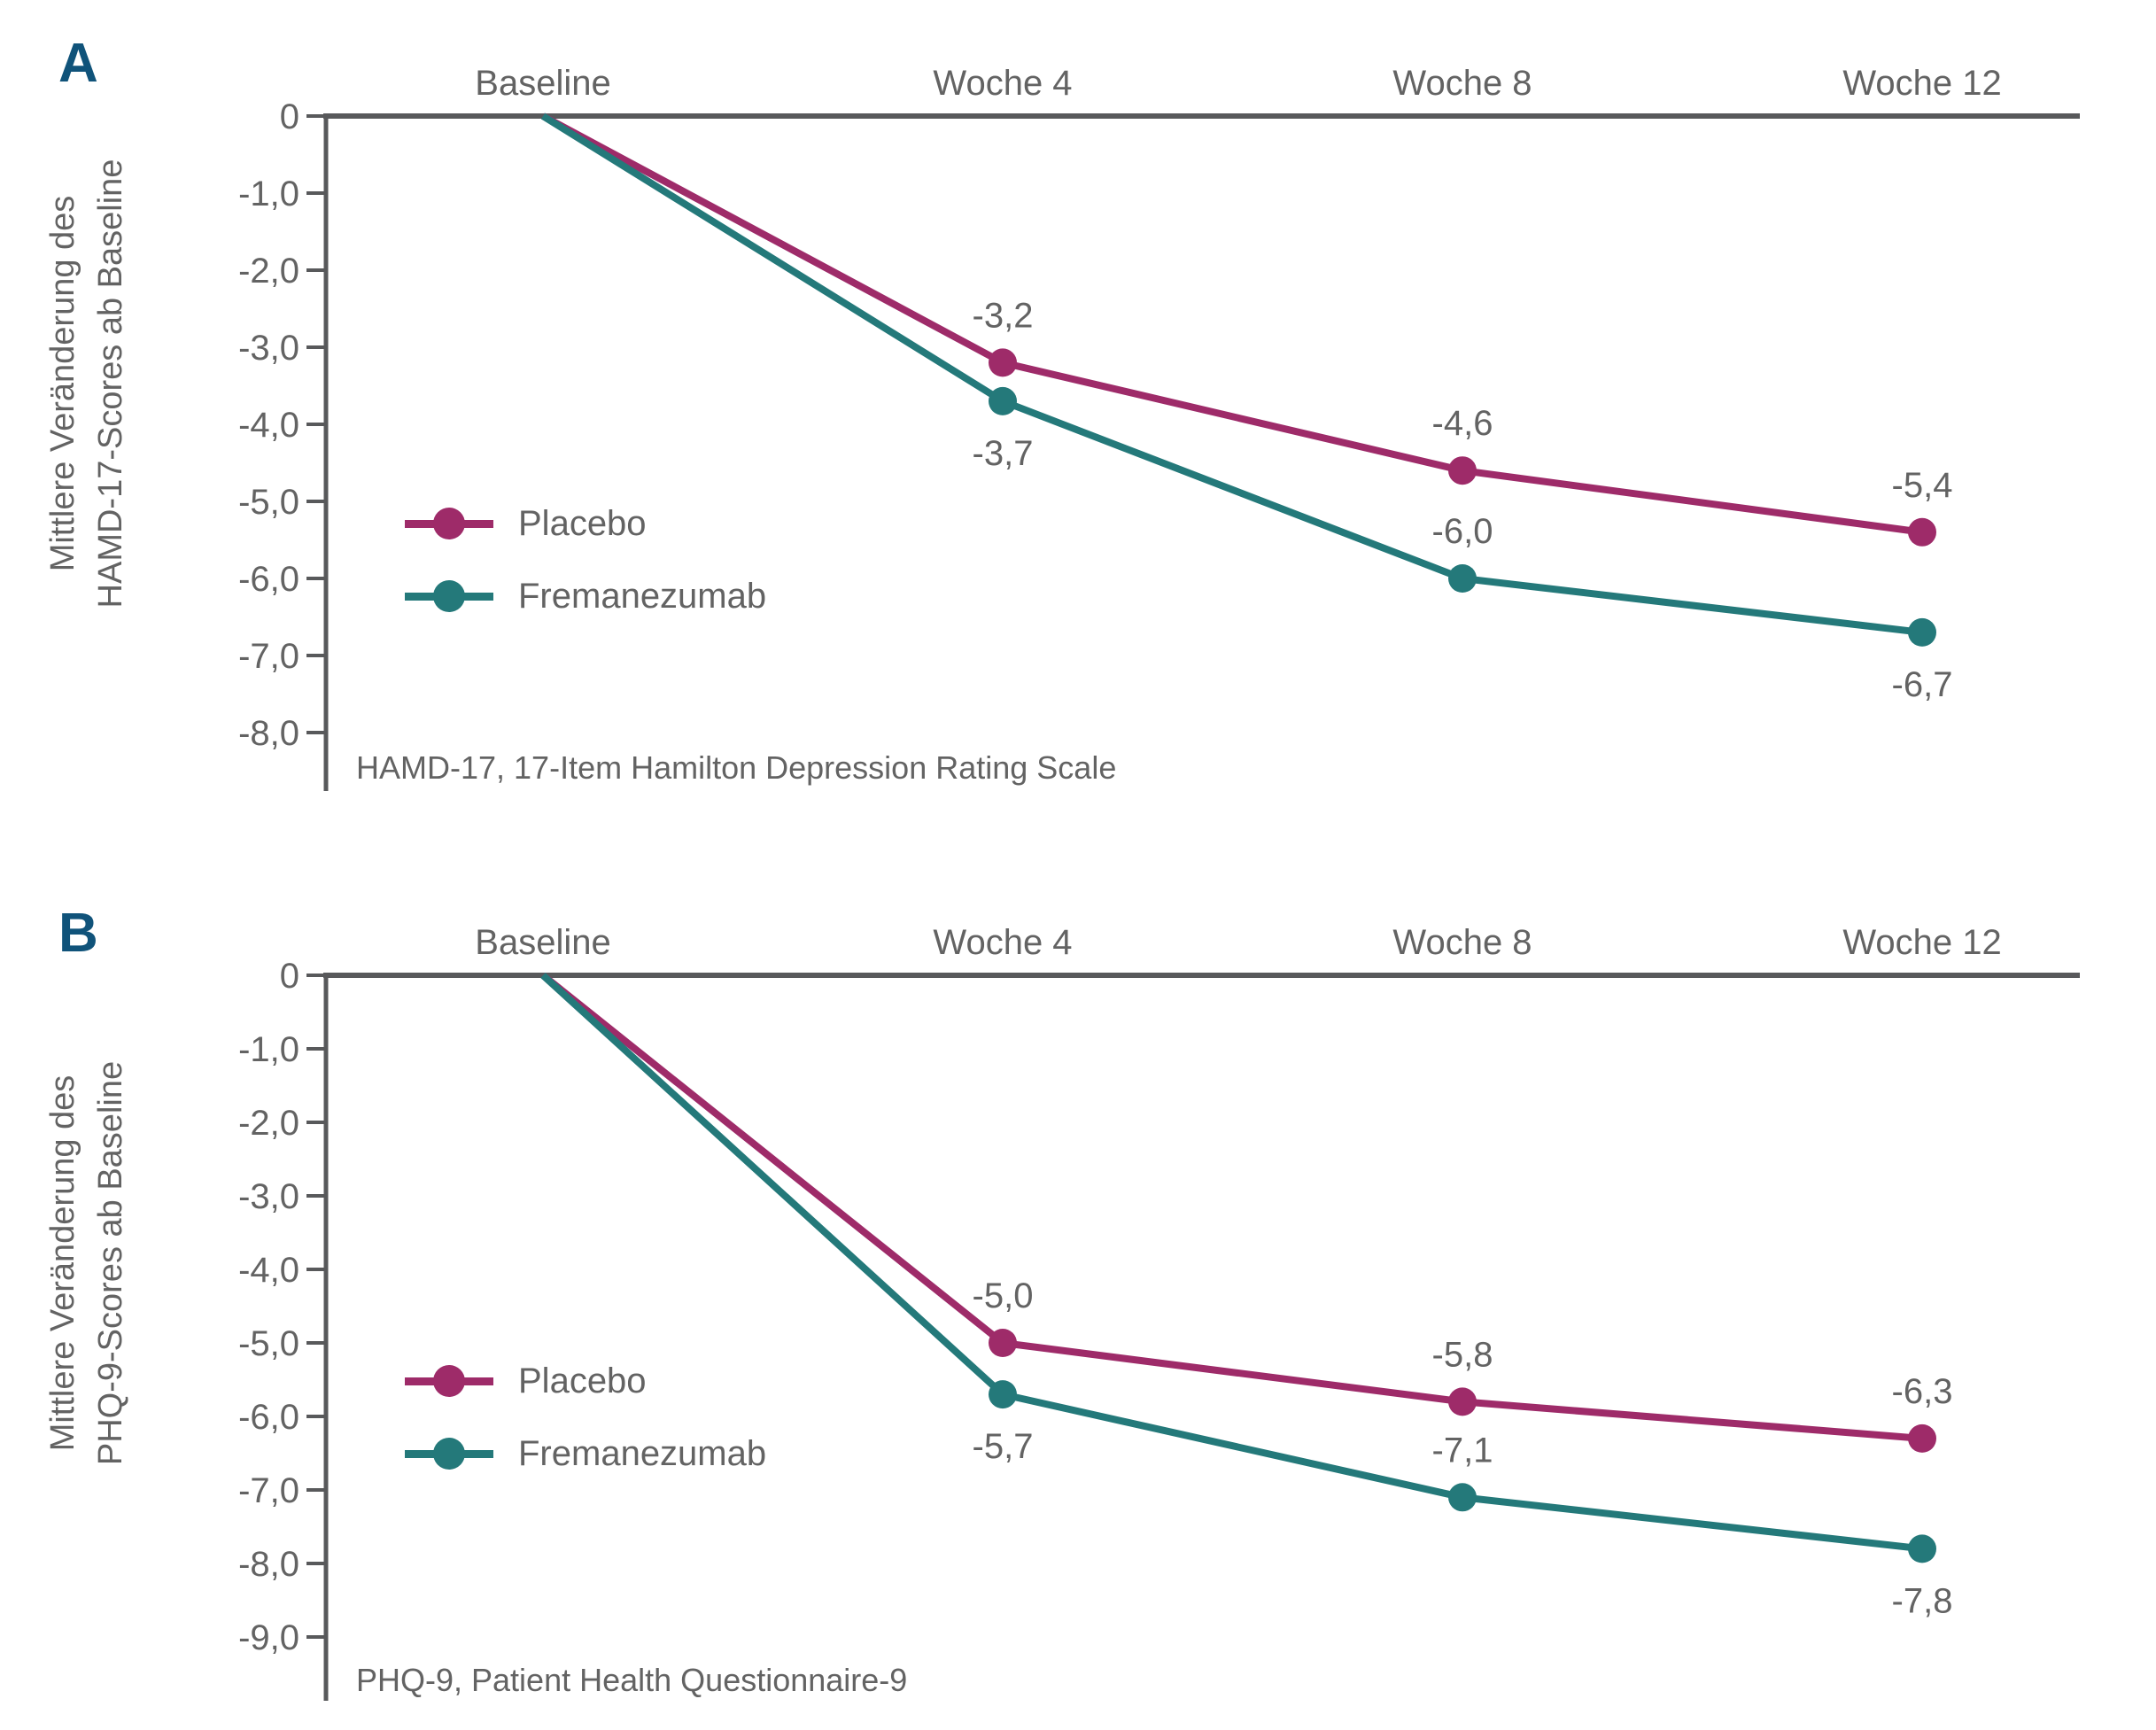 The width and height of the screenshot is (2156, 1730). Describe the element at coordinates (78, 63) in the screenshot. I see `panel-a-label: A` at that location.